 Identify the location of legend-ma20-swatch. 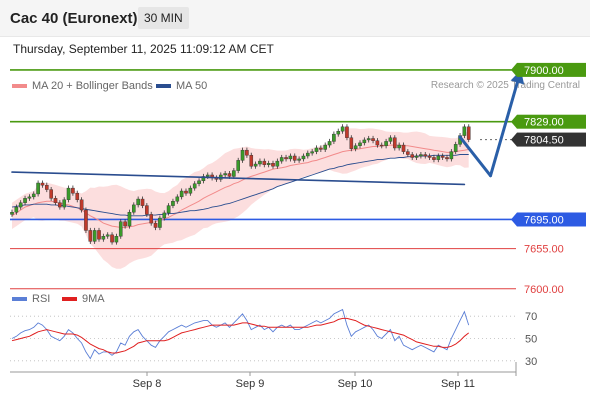
(19, 86).